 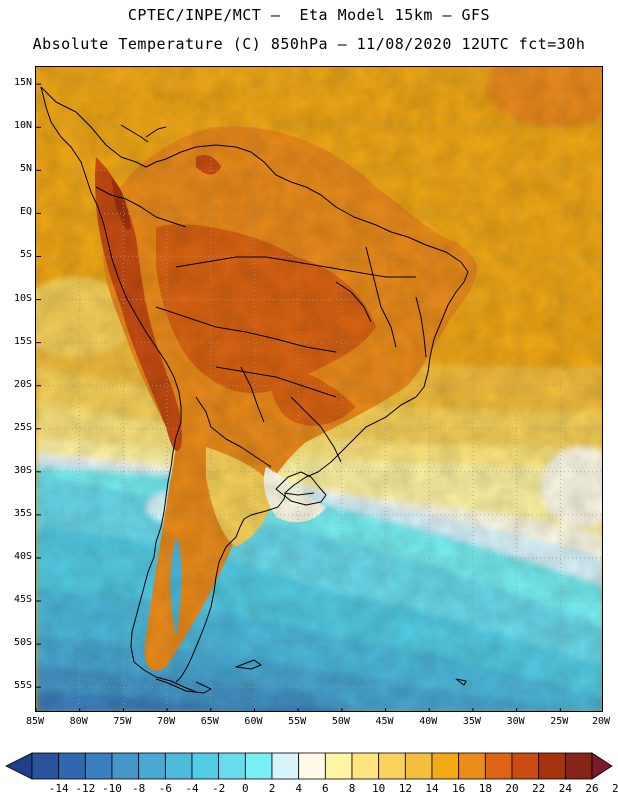 What do you see at coordinates (192, 788) in the screenshot?
I see `colorbar-label: -4` at bounding box center [192, 788].